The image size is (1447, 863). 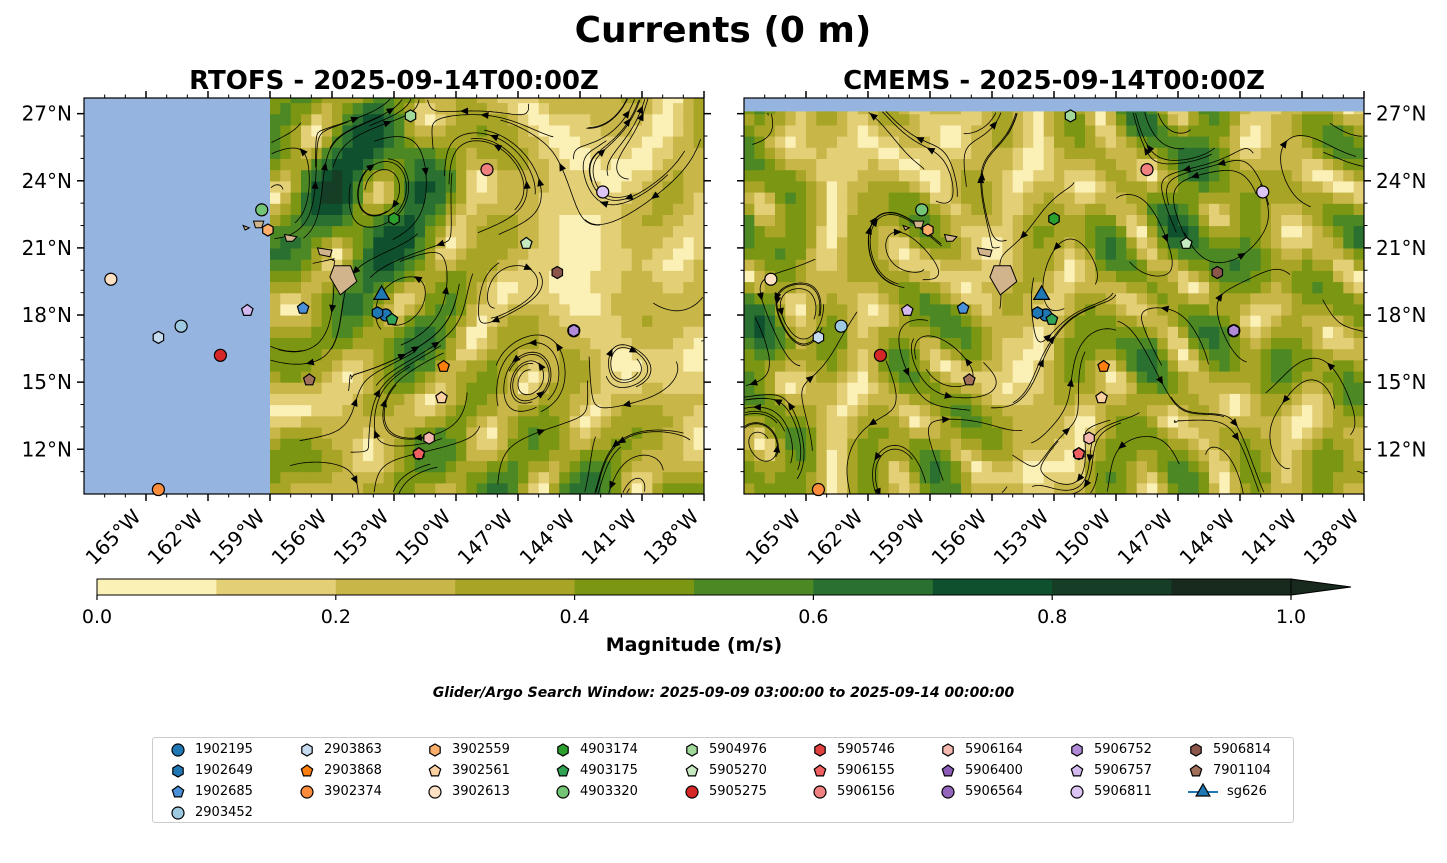 I want to click on streamline, so click(x=609, y=470).